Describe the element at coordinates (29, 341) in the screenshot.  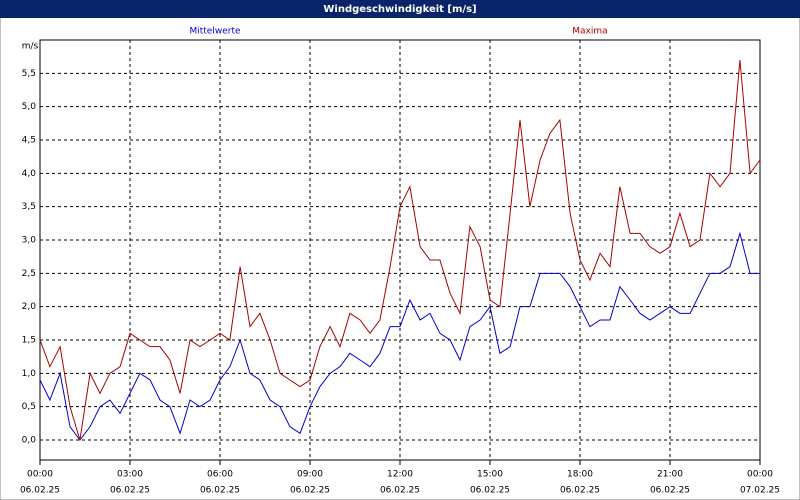
I see `y-tick-label: 1,5` at that location.